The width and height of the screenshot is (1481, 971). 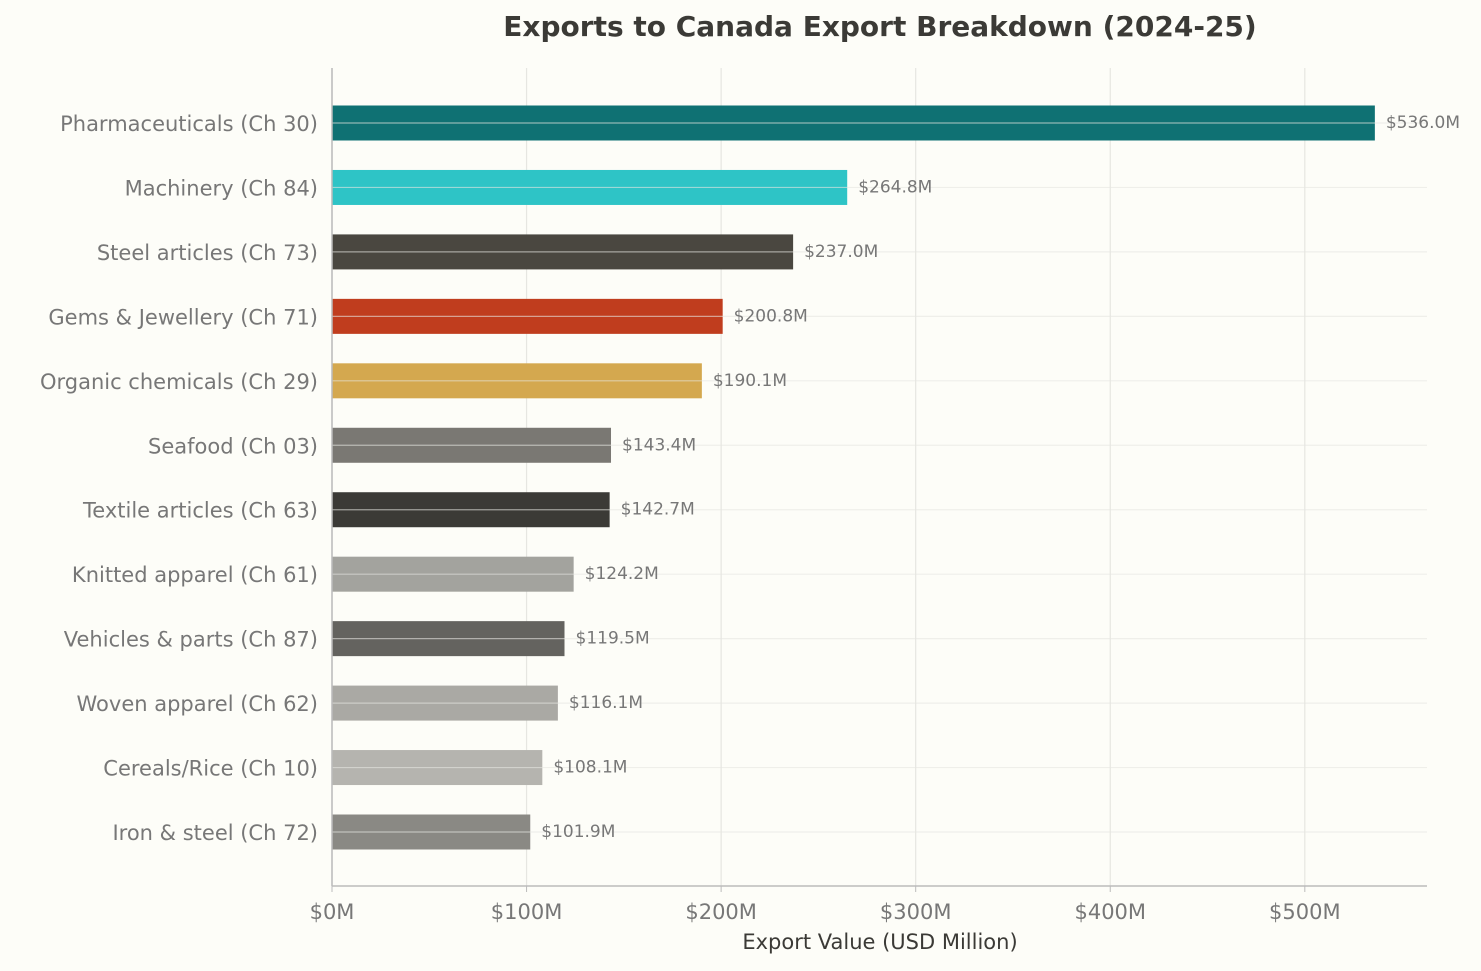 I want to click on y-tick-label: Machinery (Ch 84), so click(x=221, y=188).